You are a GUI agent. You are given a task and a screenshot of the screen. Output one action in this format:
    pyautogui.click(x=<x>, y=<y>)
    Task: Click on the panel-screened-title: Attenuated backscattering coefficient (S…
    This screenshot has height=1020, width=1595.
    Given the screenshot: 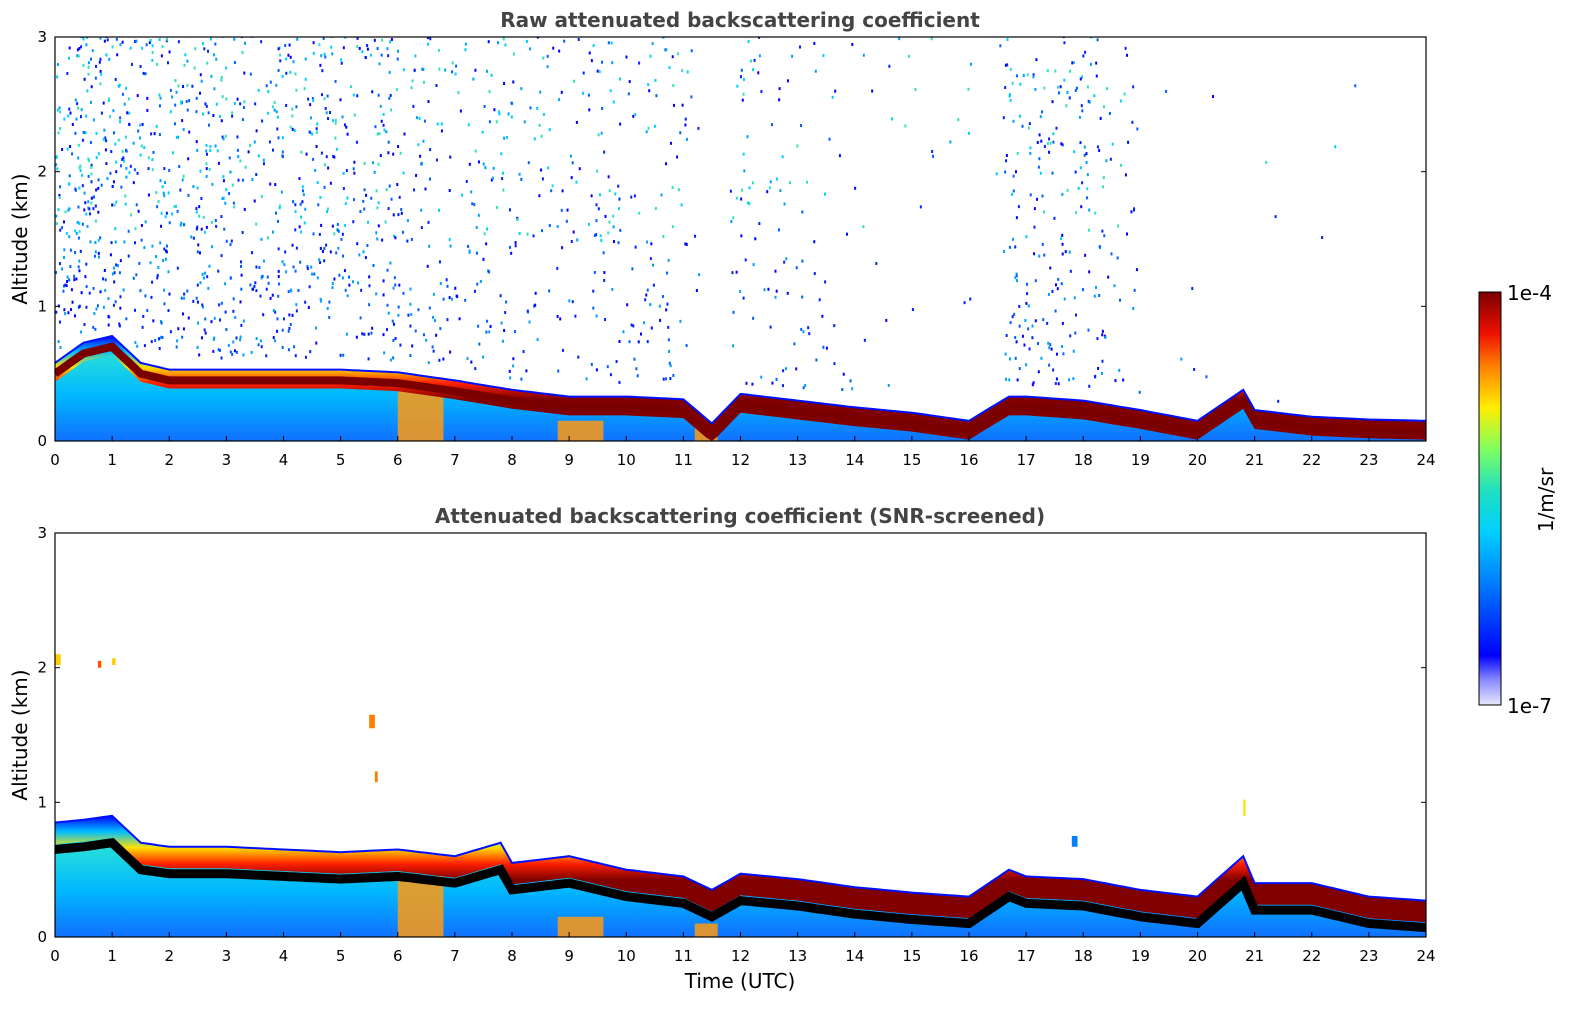 What is the action you would take?
    pyautogui.click(x=740, y=516)
    